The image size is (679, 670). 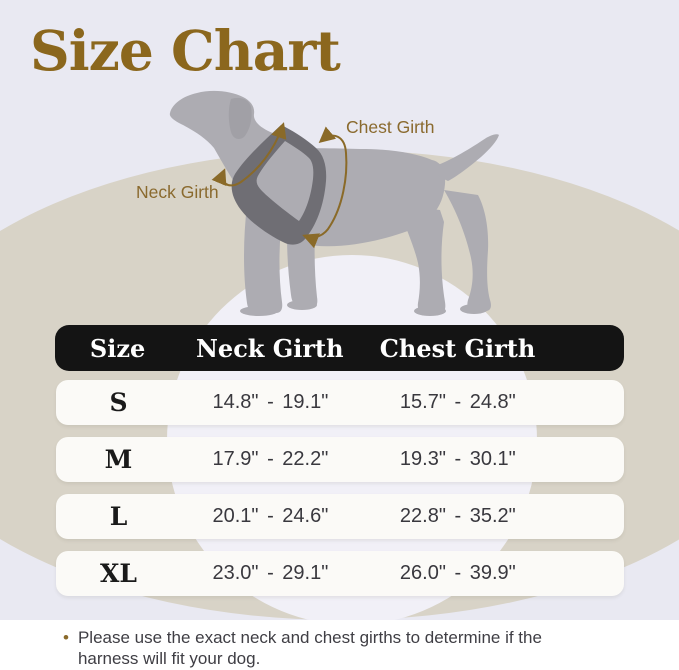 I want to click on size-value: L, so click(x=118, y=516).